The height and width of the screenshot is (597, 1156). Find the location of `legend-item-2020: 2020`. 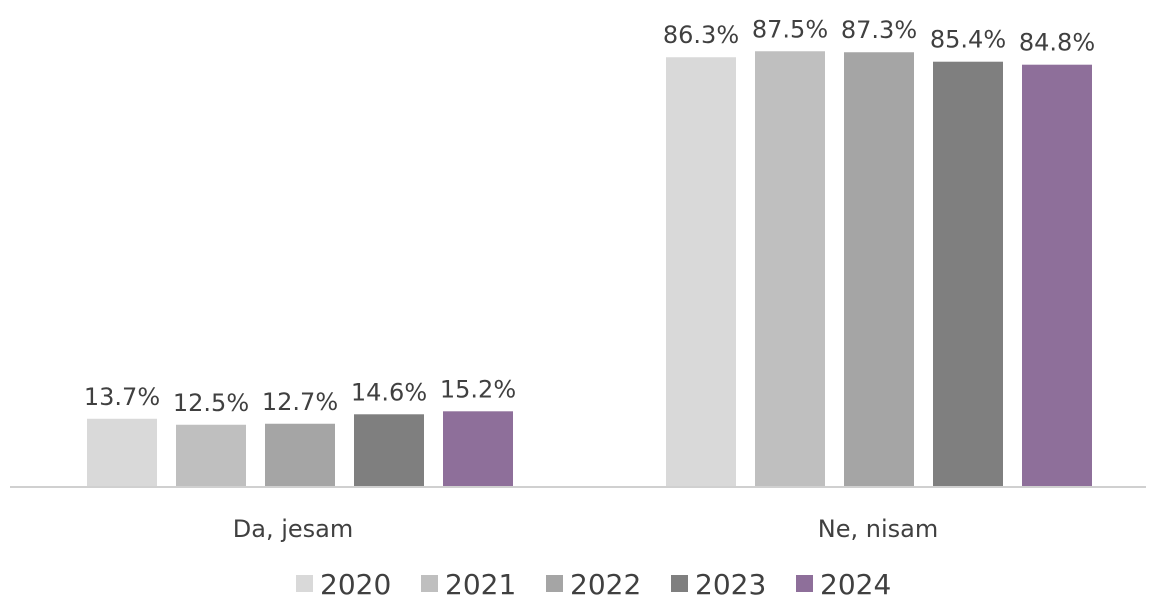

legend-item-2020: 2020 is located at coordinates (343, 582).